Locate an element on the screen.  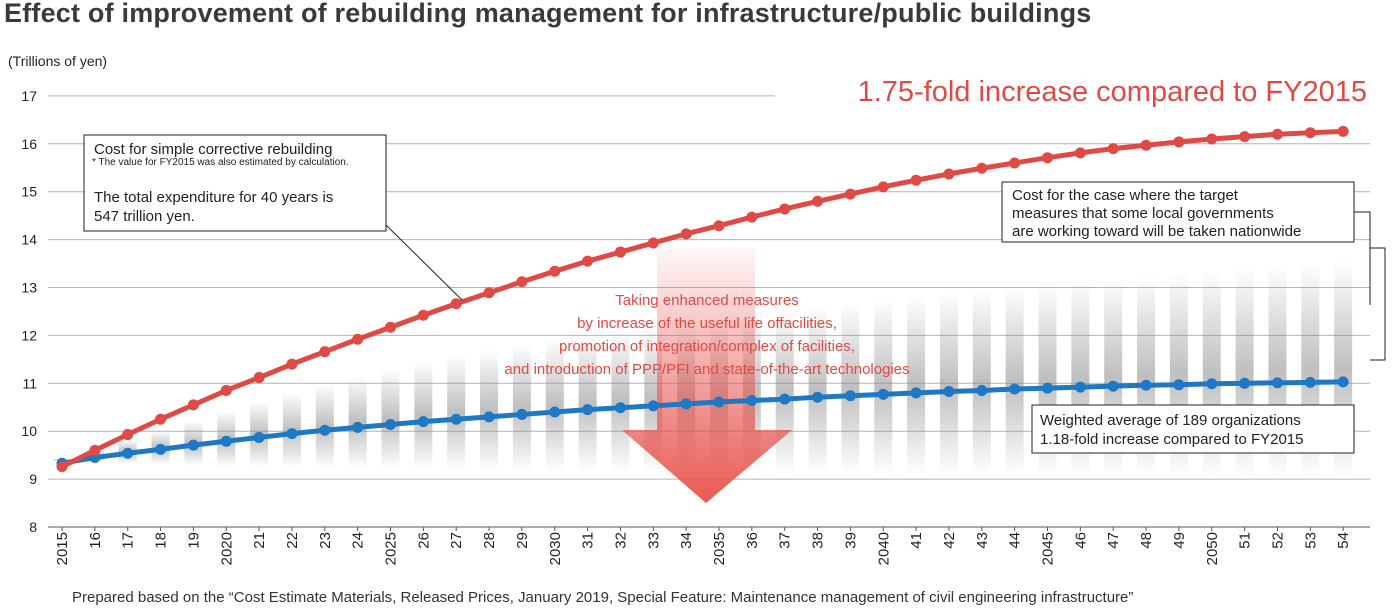
y-tick-label: 13 is located at coordinates (29, 288).